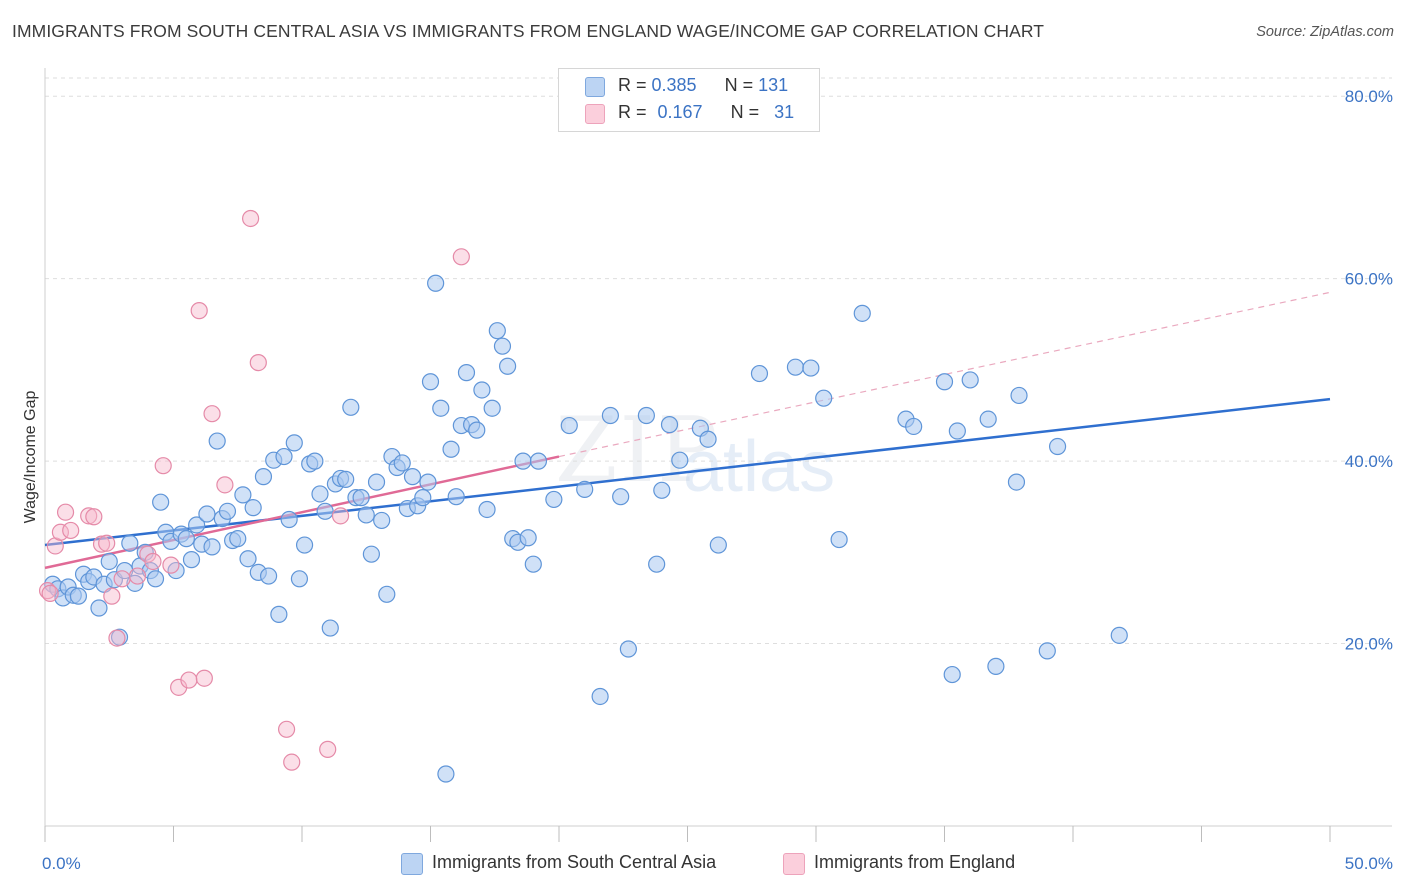  What do you see at coordinates (794, 864) in the screenshot?
I see `bottom-legend-swatch-pink` at bounding box center [794, 864].